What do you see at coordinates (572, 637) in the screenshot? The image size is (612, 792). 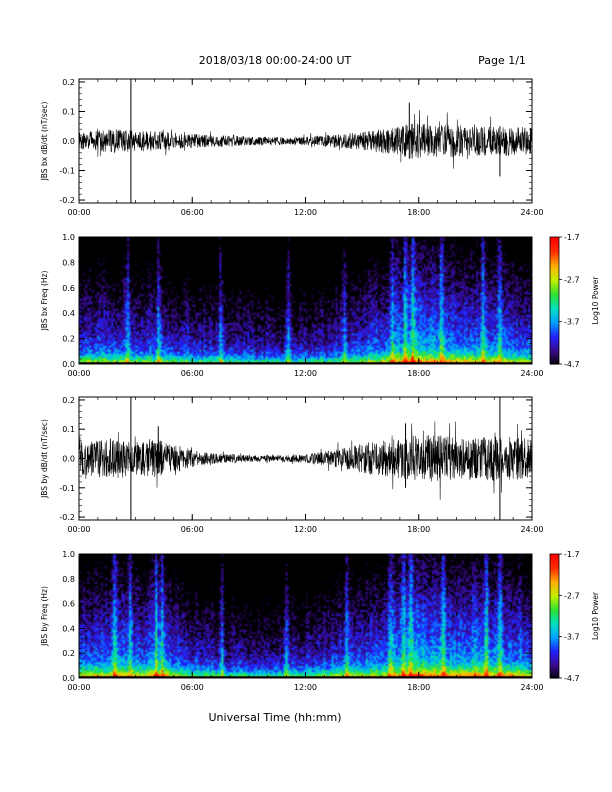 I see `colorbar-tick-label: -3.7` at bounding box center [572, 637].